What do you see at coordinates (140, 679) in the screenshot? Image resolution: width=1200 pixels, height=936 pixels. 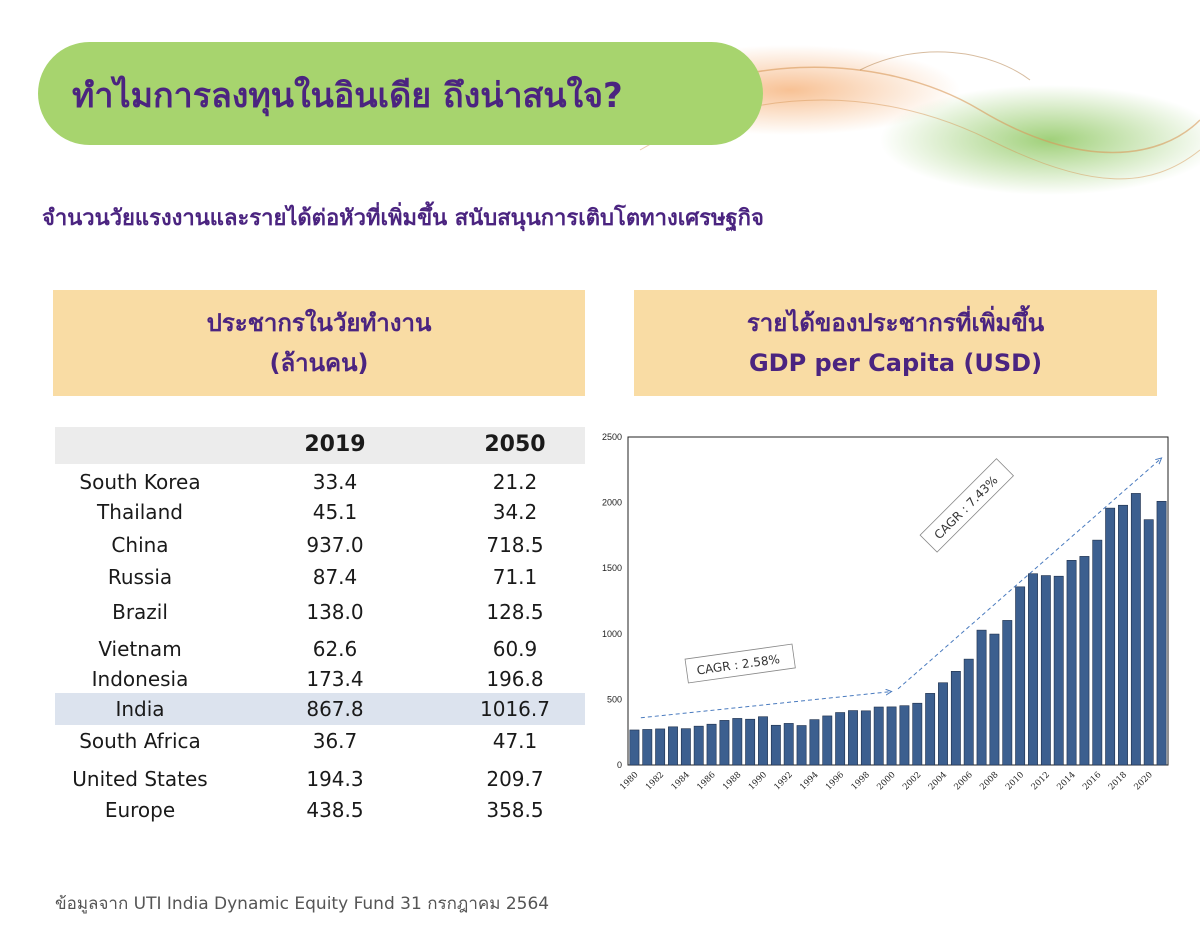 I see `table-cell-country-name: Indonesia` at bounding box center [140, 679].